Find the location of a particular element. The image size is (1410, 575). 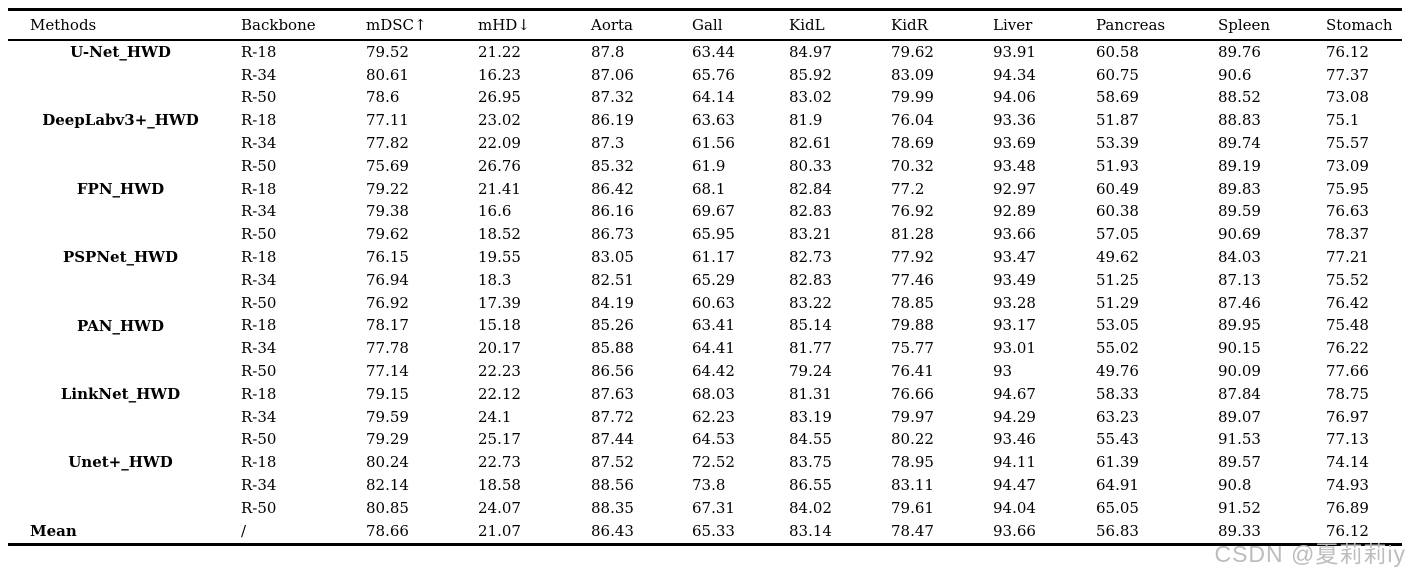

value-cell-kidr: 79.62 is located at coordinates (912, 51).